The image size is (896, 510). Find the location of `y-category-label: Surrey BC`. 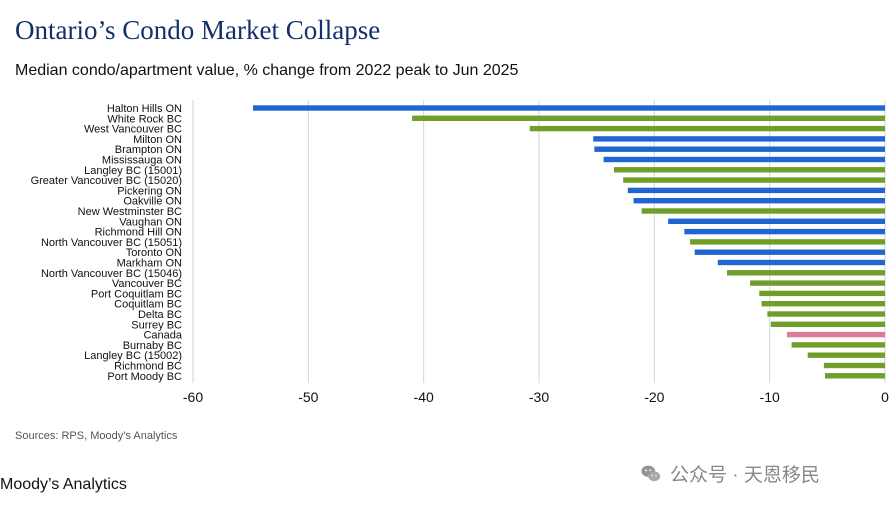

y-category-label: Surrey BC is located at coordinates (156, 325).